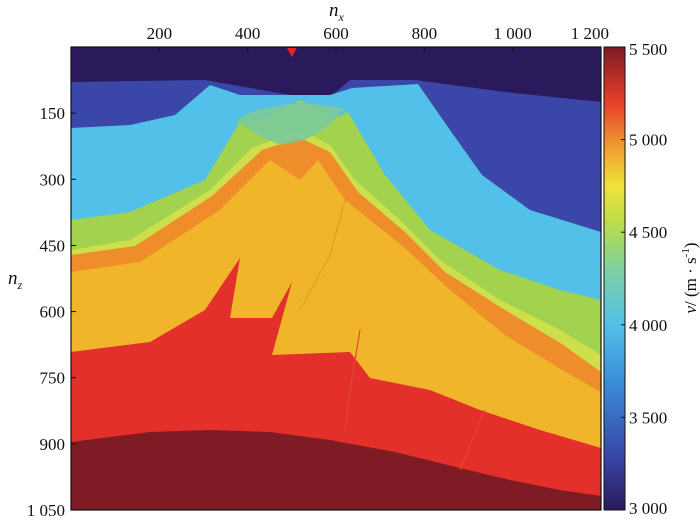  What do you see at coordinates (648, 325) in the screenshot?
I see `colorbar-tick-label: 4 000` at bounding box center [648, 325].